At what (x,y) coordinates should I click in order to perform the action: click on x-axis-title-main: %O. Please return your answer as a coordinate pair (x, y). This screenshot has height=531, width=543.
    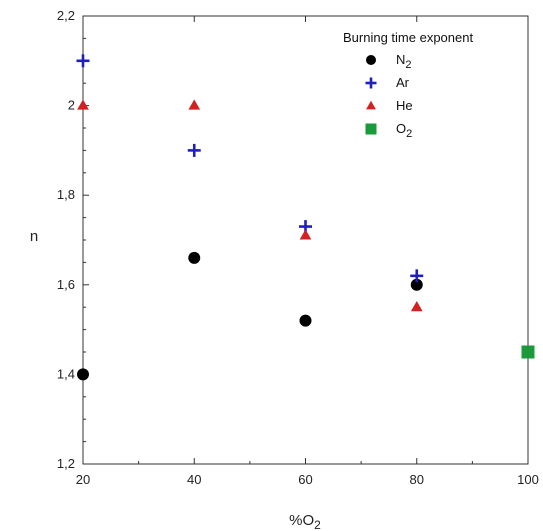
    Looking at the image, I should click on (301, 520).